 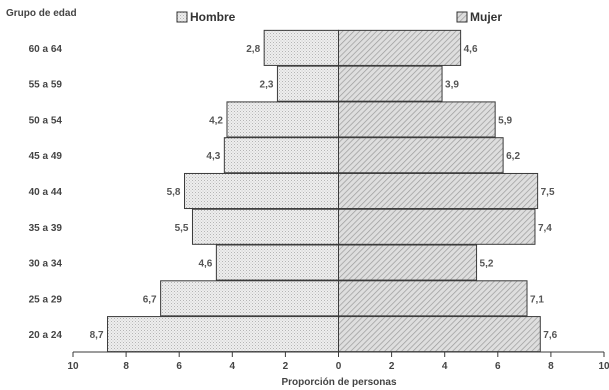 I want to click on data-label-hombre: 4,3, so click(x=213, y=156).